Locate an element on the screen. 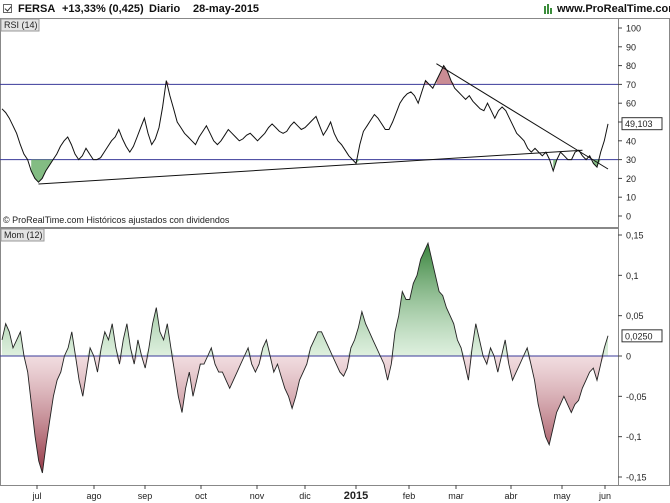  mom-y-tick-label: -0,1 is located at coordinates (634, 437).